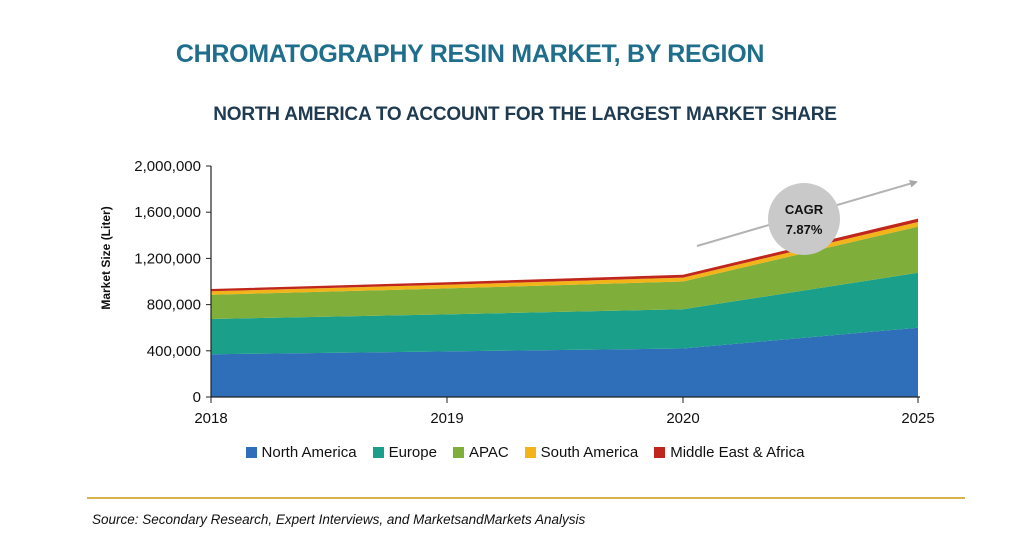  I want to click on legend-item: South America, so click(581, 452).